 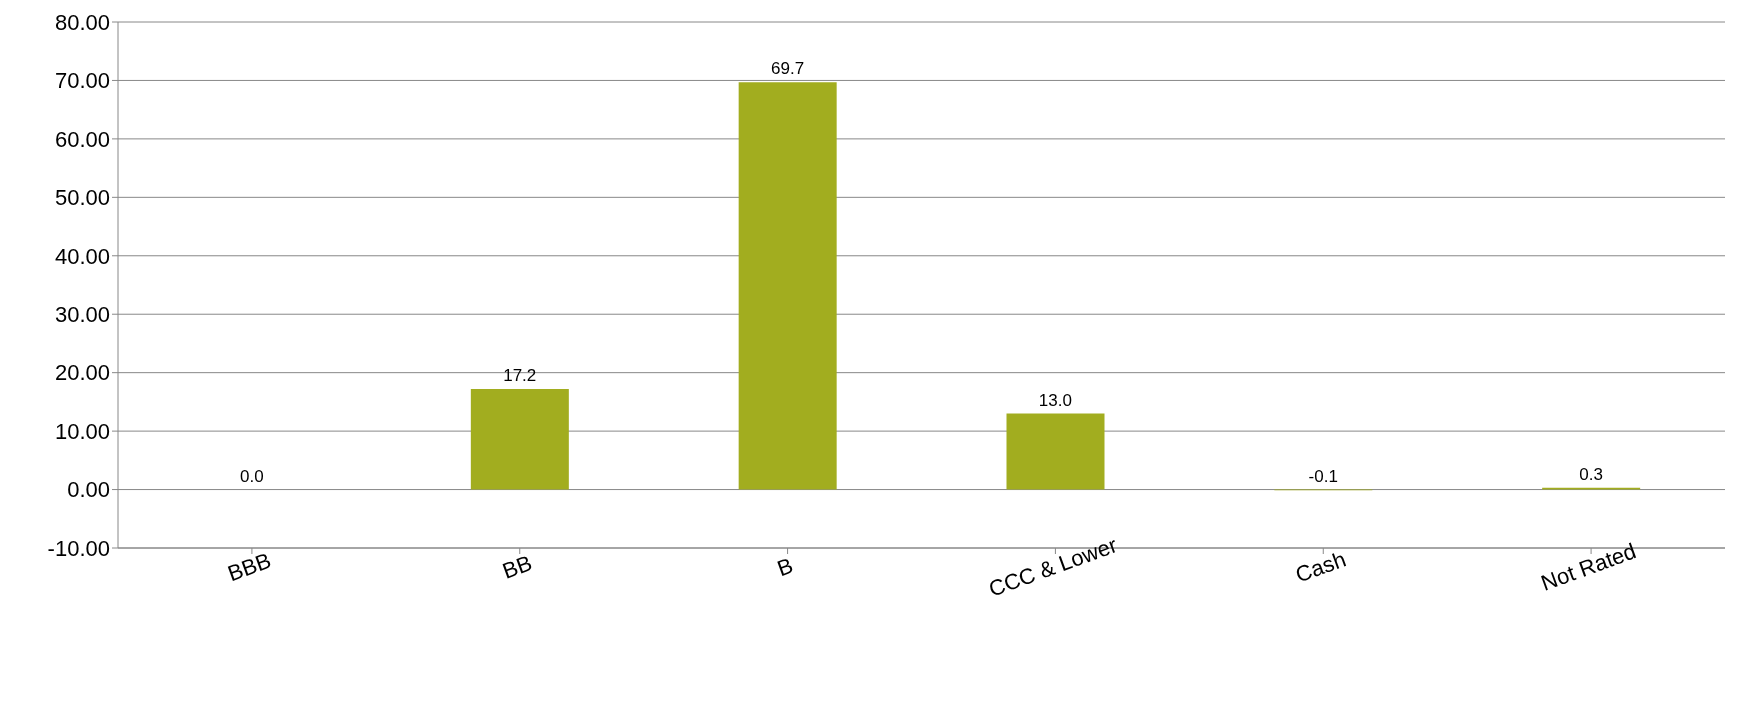 I want to click on x-tick-label: BBB, so click(x=249, y=567).